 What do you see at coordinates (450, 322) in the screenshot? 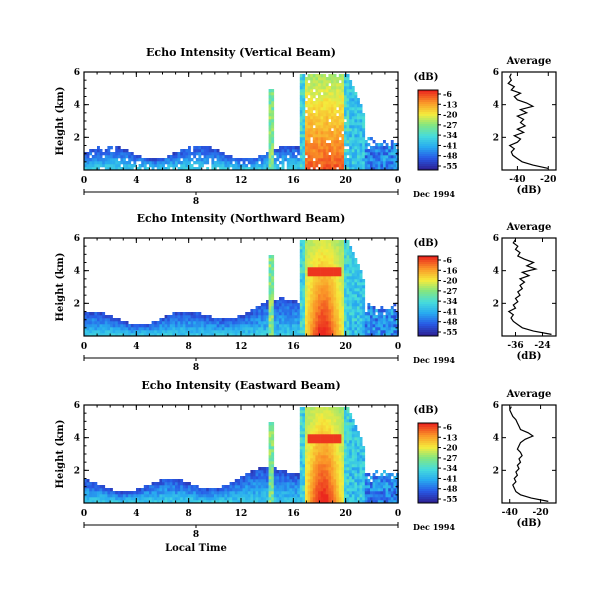
I see `colorbar-label: -48` at bounding box center [450, 322].